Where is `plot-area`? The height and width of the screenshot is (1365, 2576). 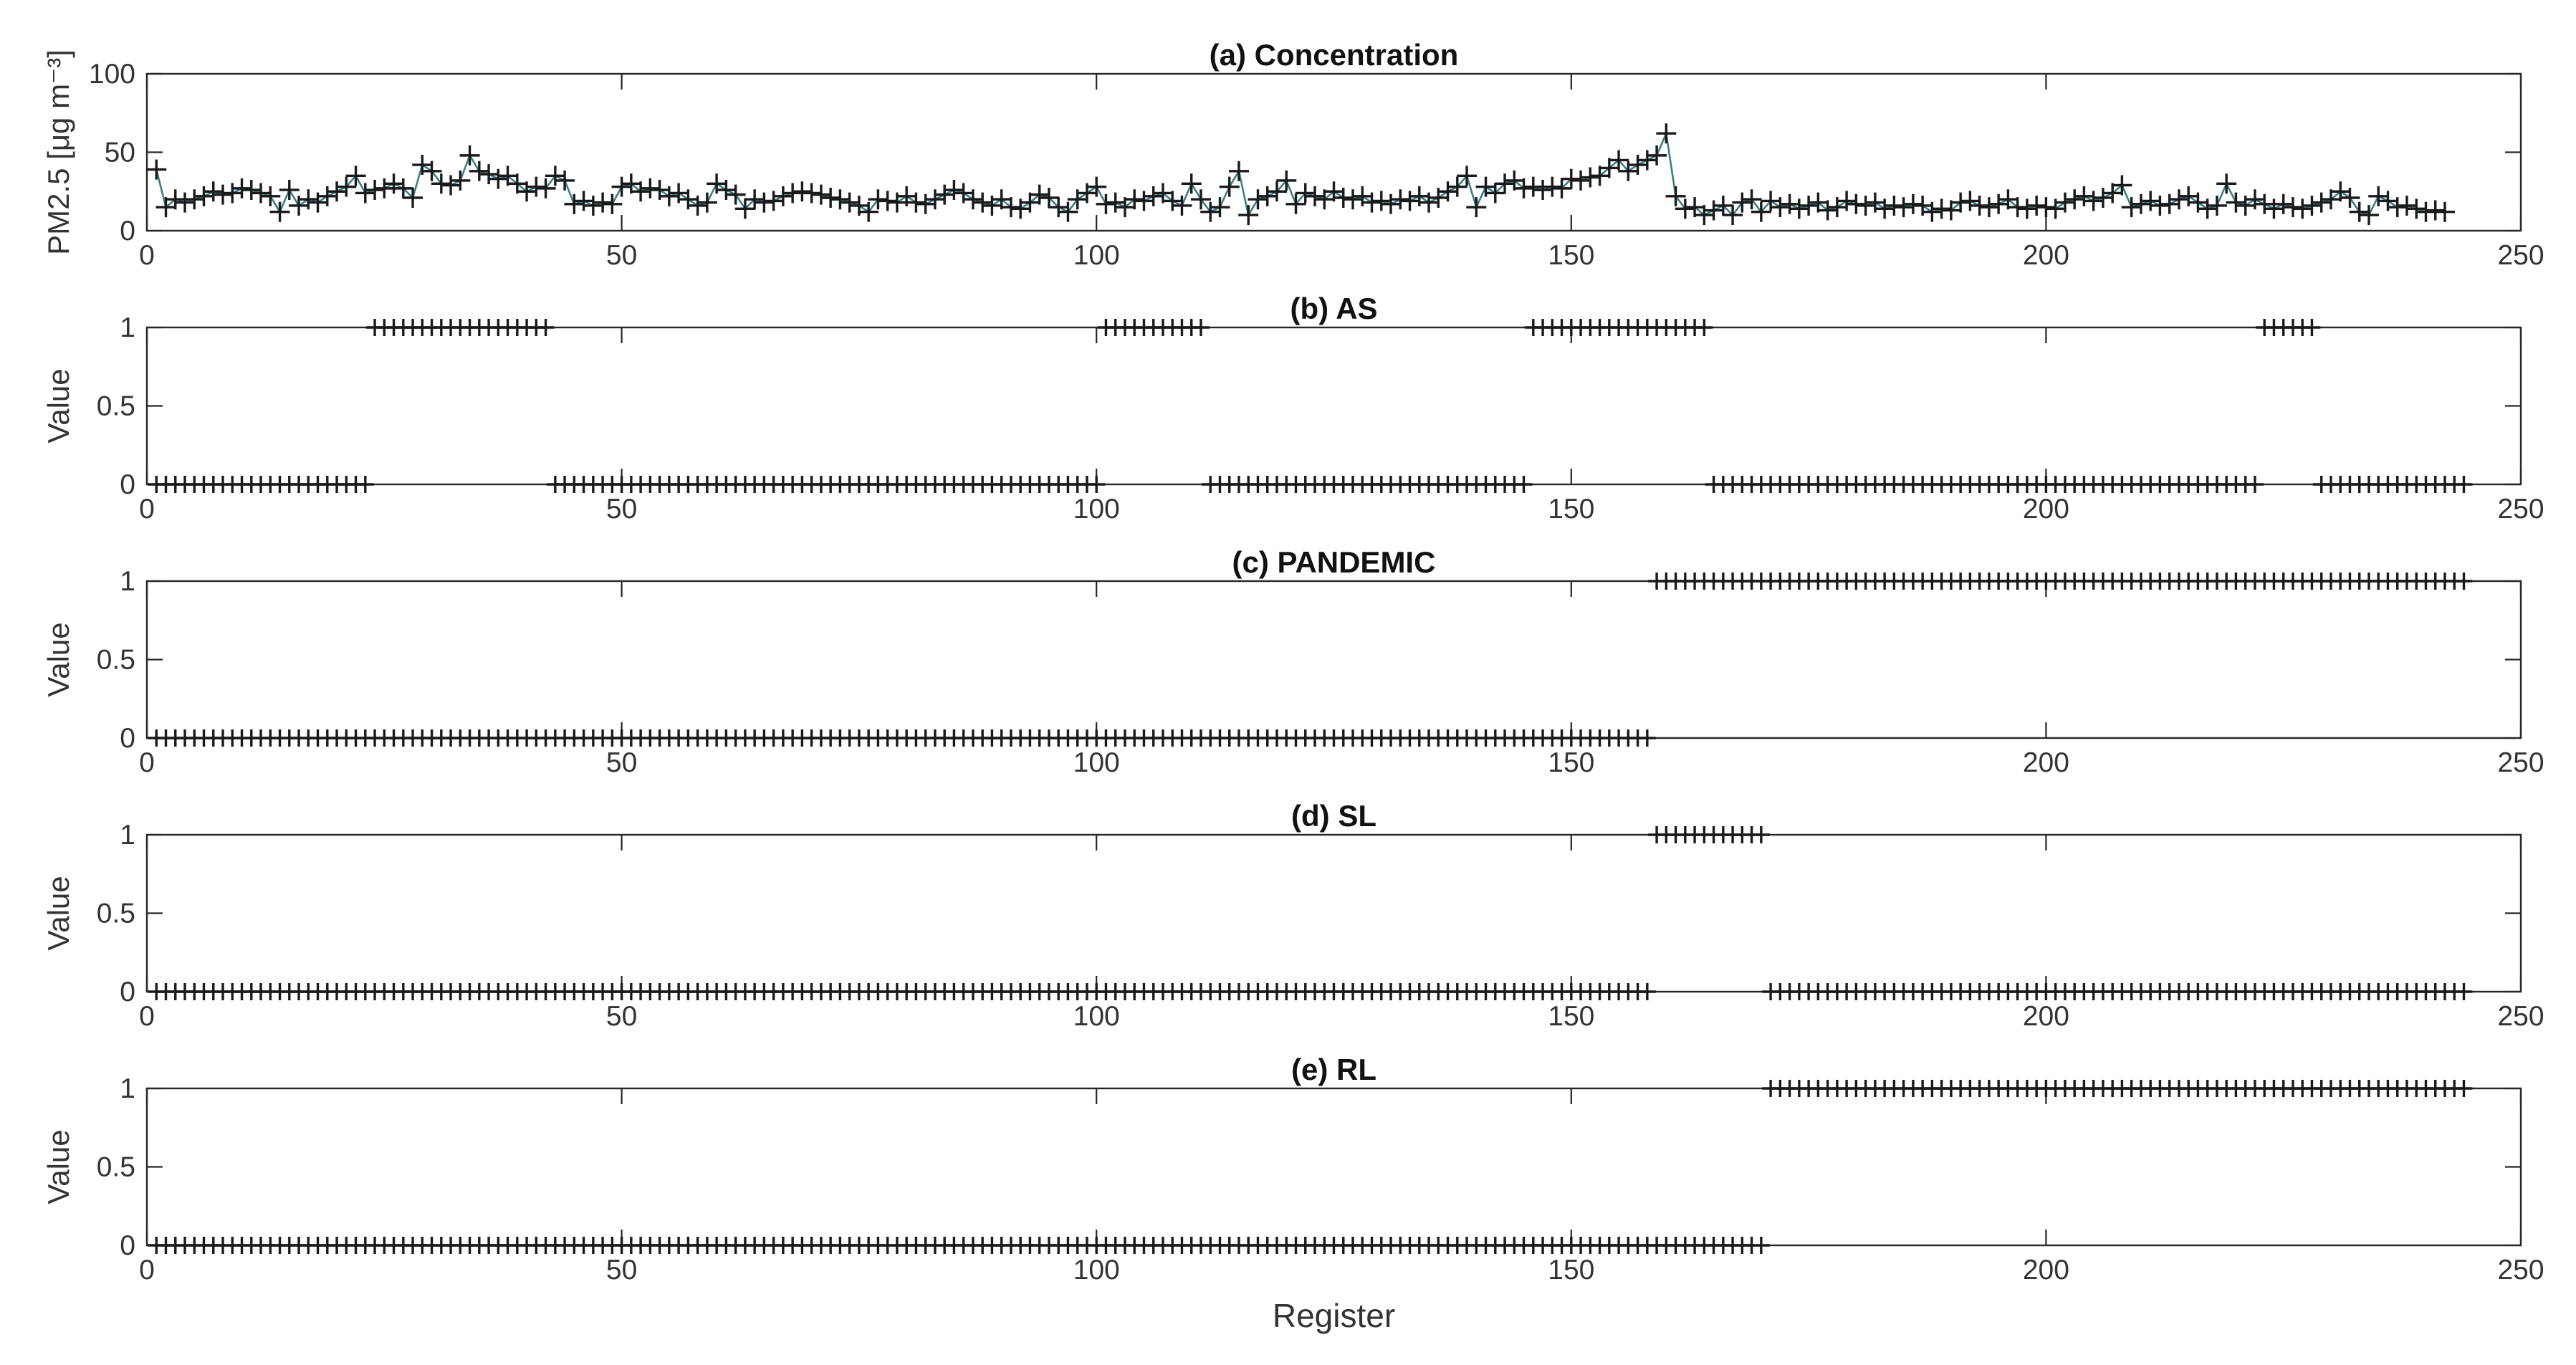
plot-area is located at coordinates (1333, 1167).